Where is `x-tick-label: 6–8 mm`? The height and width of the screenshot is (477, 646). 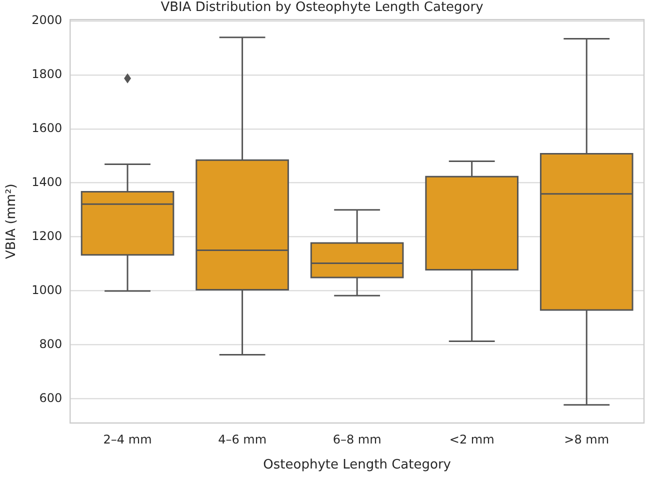 x-tick-label: 6–8 mm is located at coordinates (357, 439).